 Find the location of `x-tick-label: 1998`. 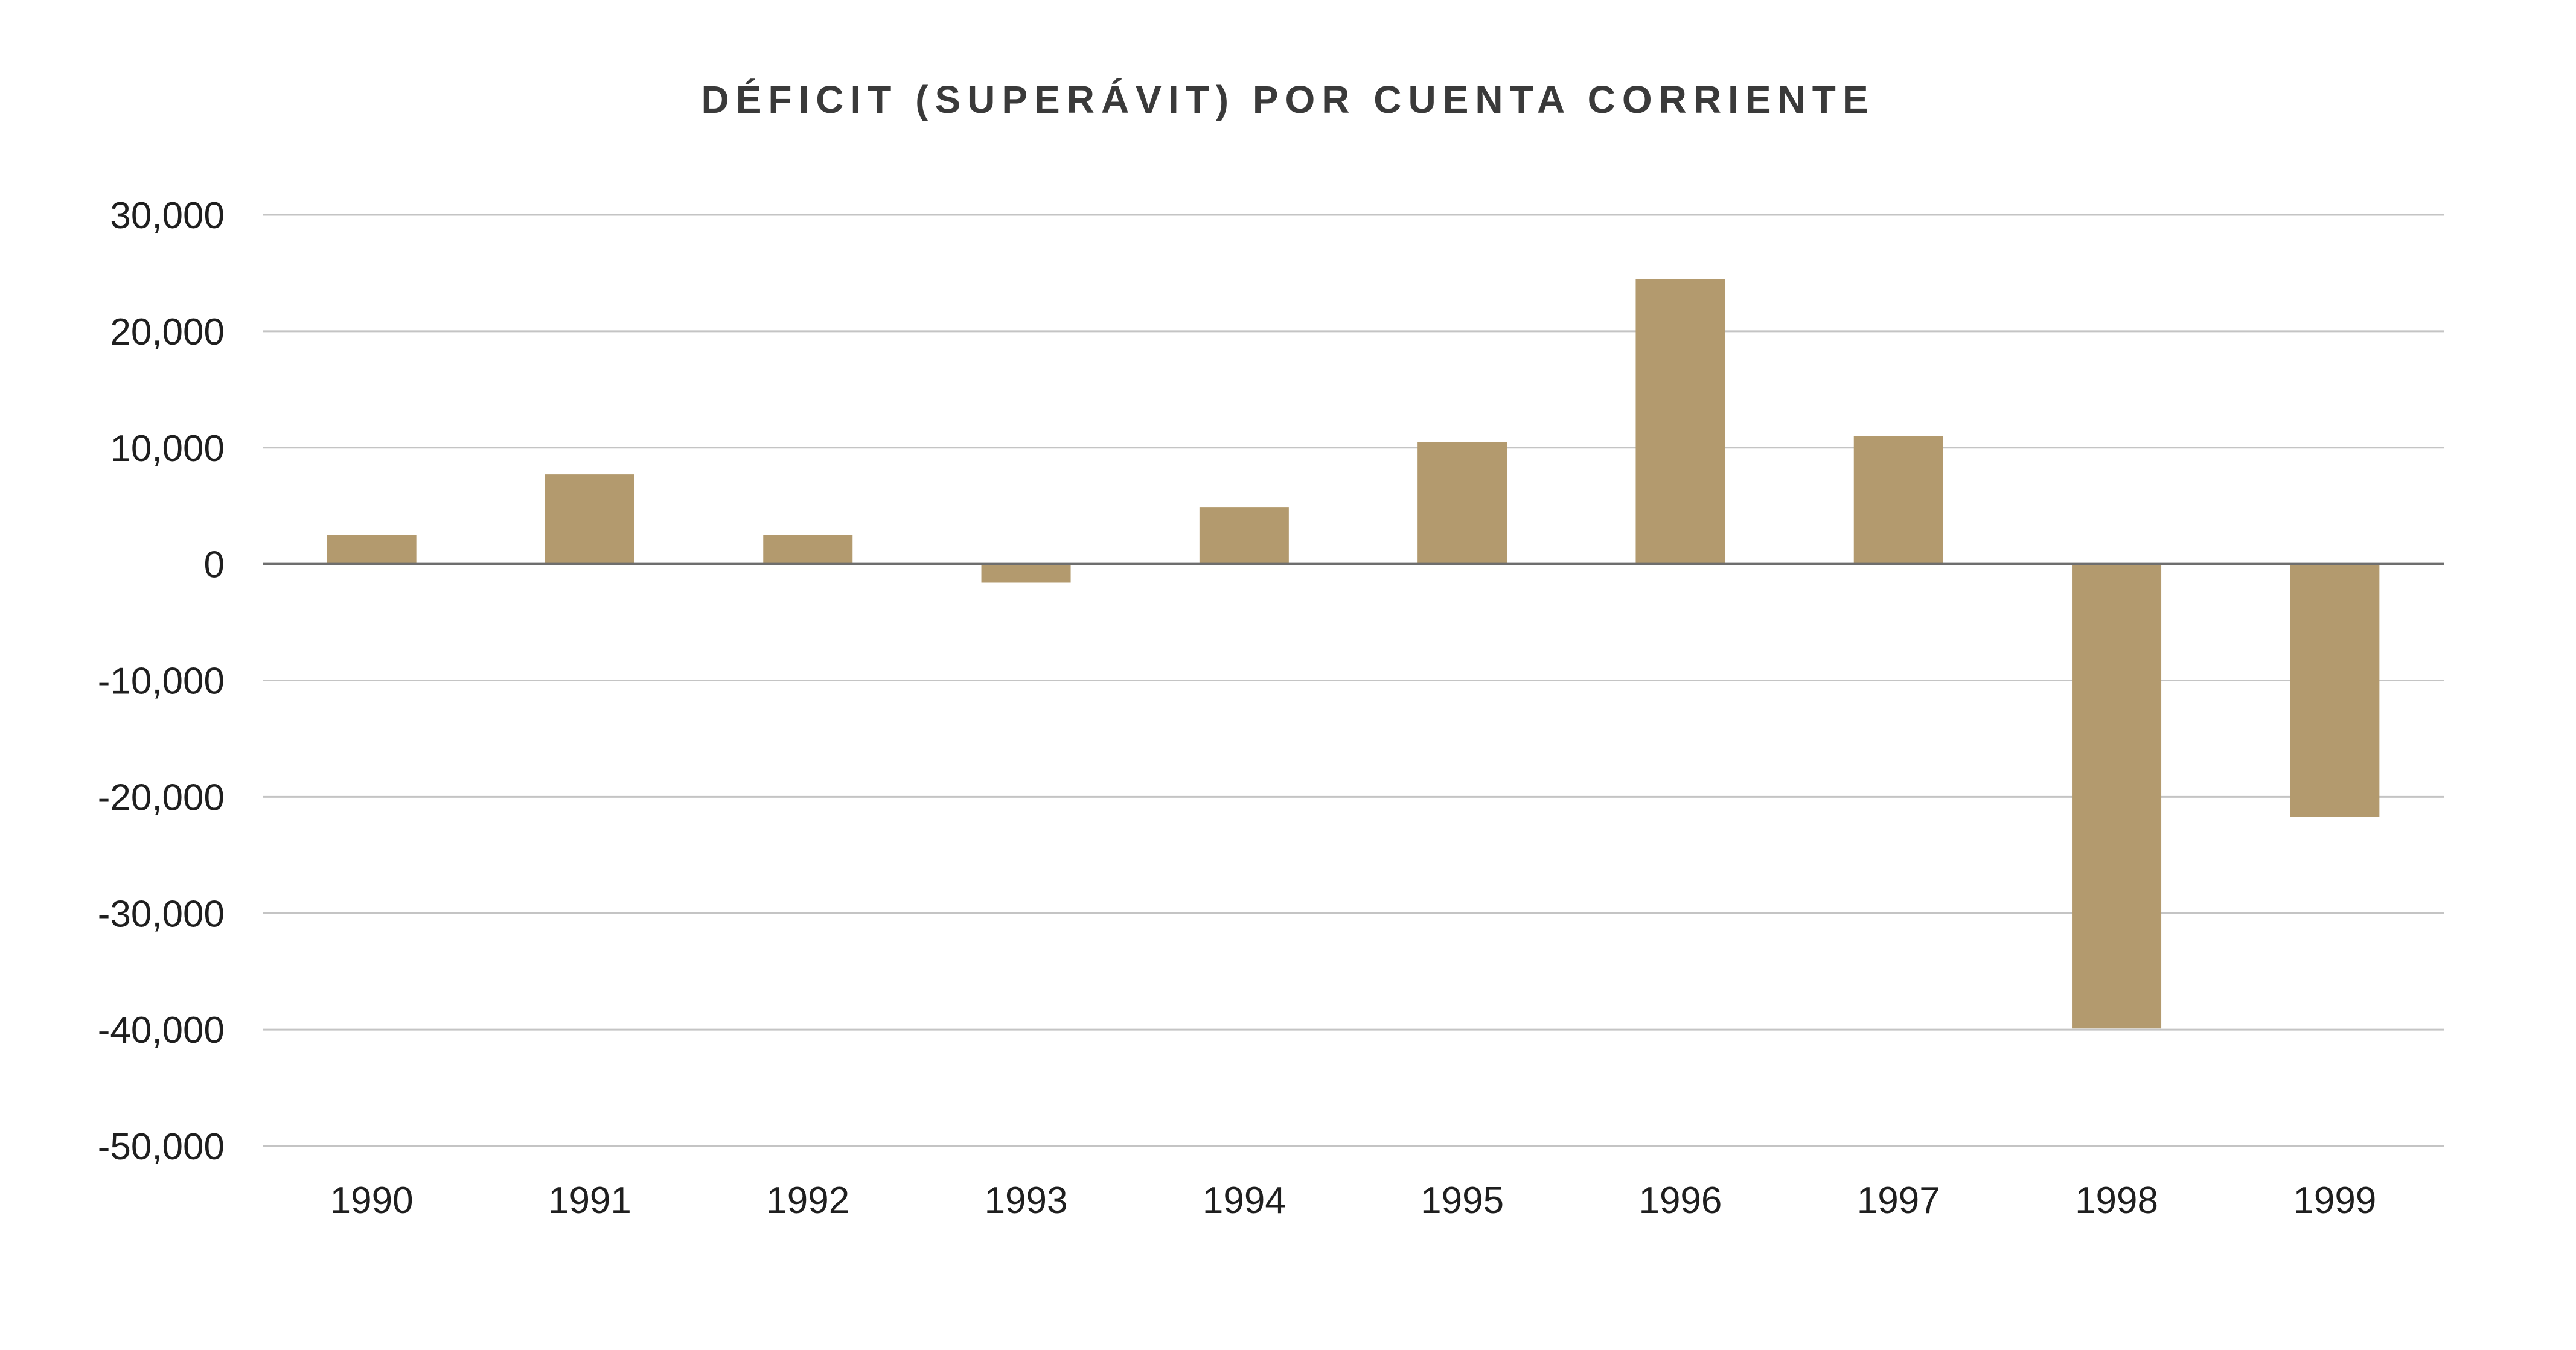

x-tick-label: 1998 is located at coordinates (2116, 1200).